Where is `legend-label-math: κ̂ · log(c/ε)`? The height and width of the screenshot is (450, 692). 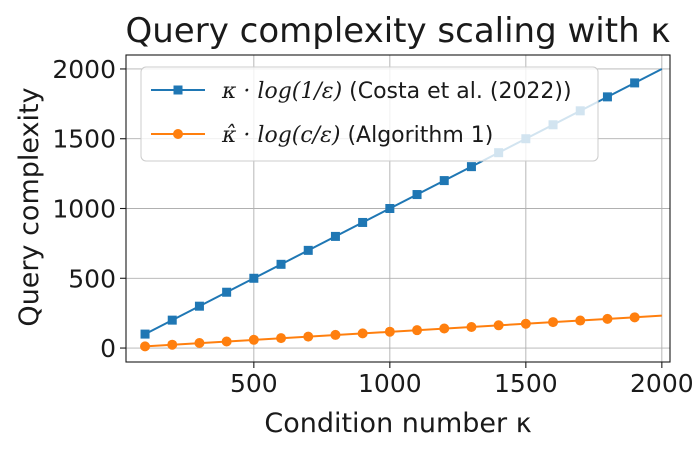 legend-label-math: κ̂ · log(c/ε) is located at coordinates (284, 135).